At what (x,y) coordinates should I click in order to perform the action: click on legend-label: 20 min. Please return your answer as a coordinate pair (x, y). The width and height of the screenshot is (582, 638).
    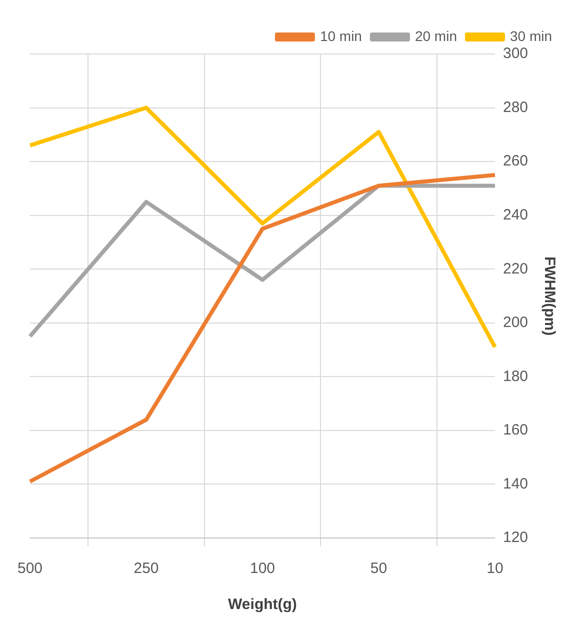
    Looking at the image, I should click on (435, 36).